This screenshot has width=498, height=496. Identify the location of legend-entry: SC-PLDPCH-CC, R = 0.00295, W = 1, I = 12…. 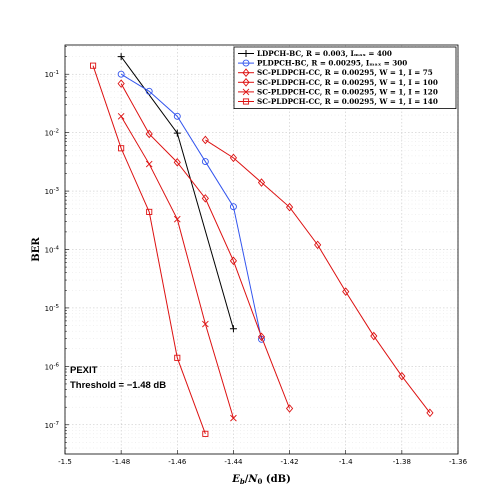
(338, 91).